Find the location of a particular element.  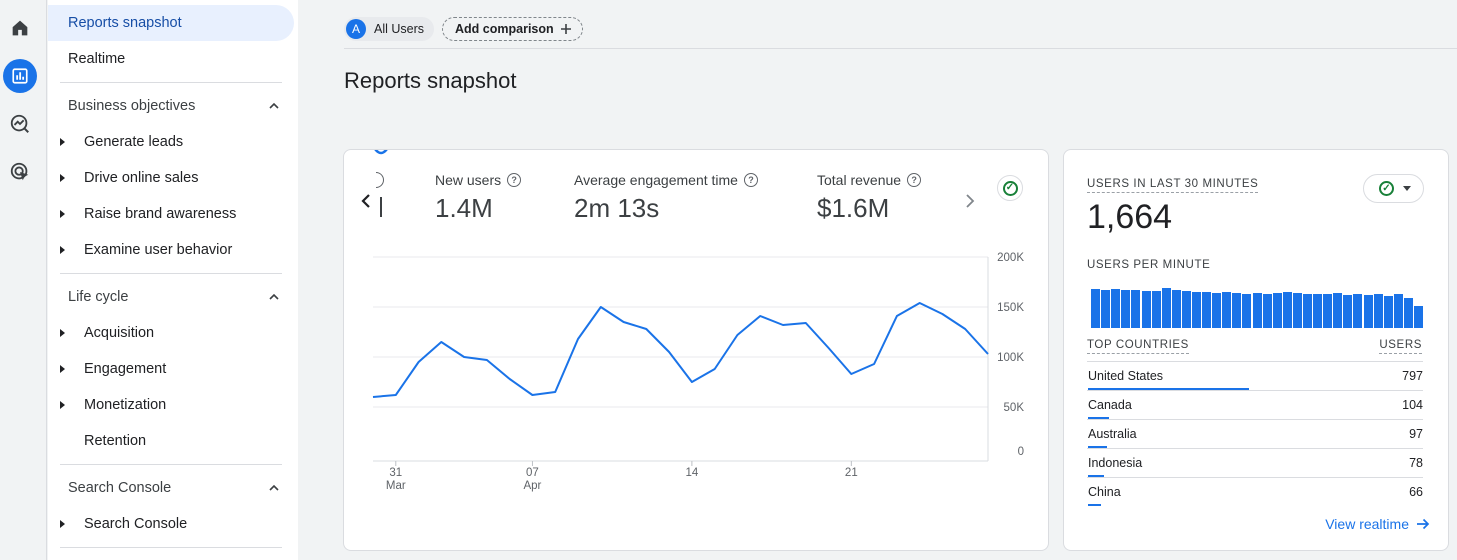

sidebar-item-label: Reports snapshot is located at coordinates (125, 23).